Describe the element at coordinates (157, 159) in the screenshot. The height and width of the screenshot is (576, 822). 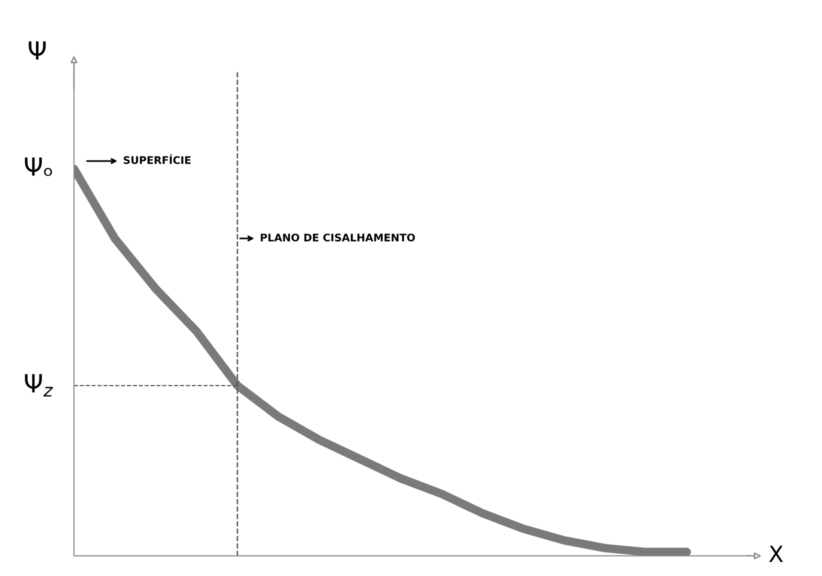
I see `text: SUPERFÍCIE` at that location.